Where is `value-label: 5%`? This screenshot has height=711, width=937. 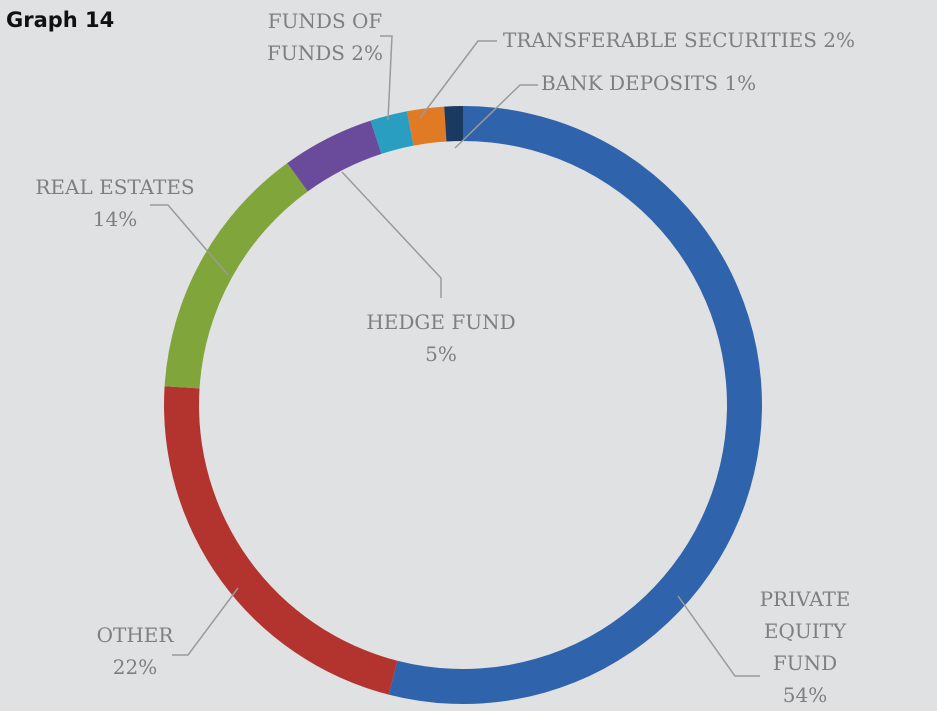 value-label: 5% is located at coordinates (441, 354).